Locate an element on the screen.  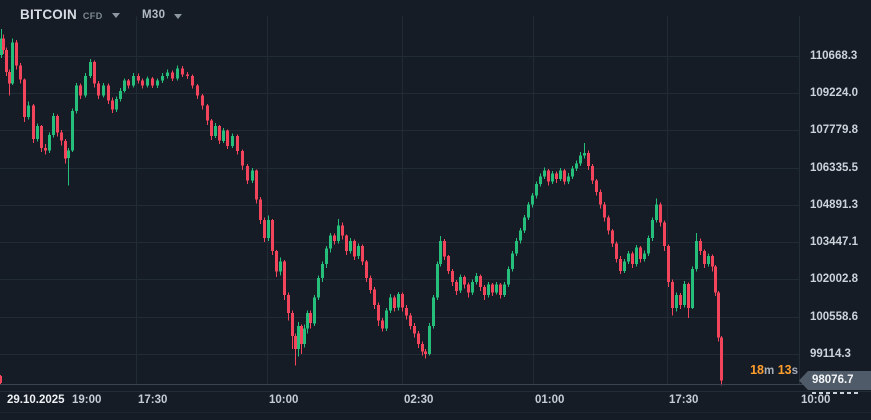
timeframe-selector: M30 is located at coordinates (162, 15).